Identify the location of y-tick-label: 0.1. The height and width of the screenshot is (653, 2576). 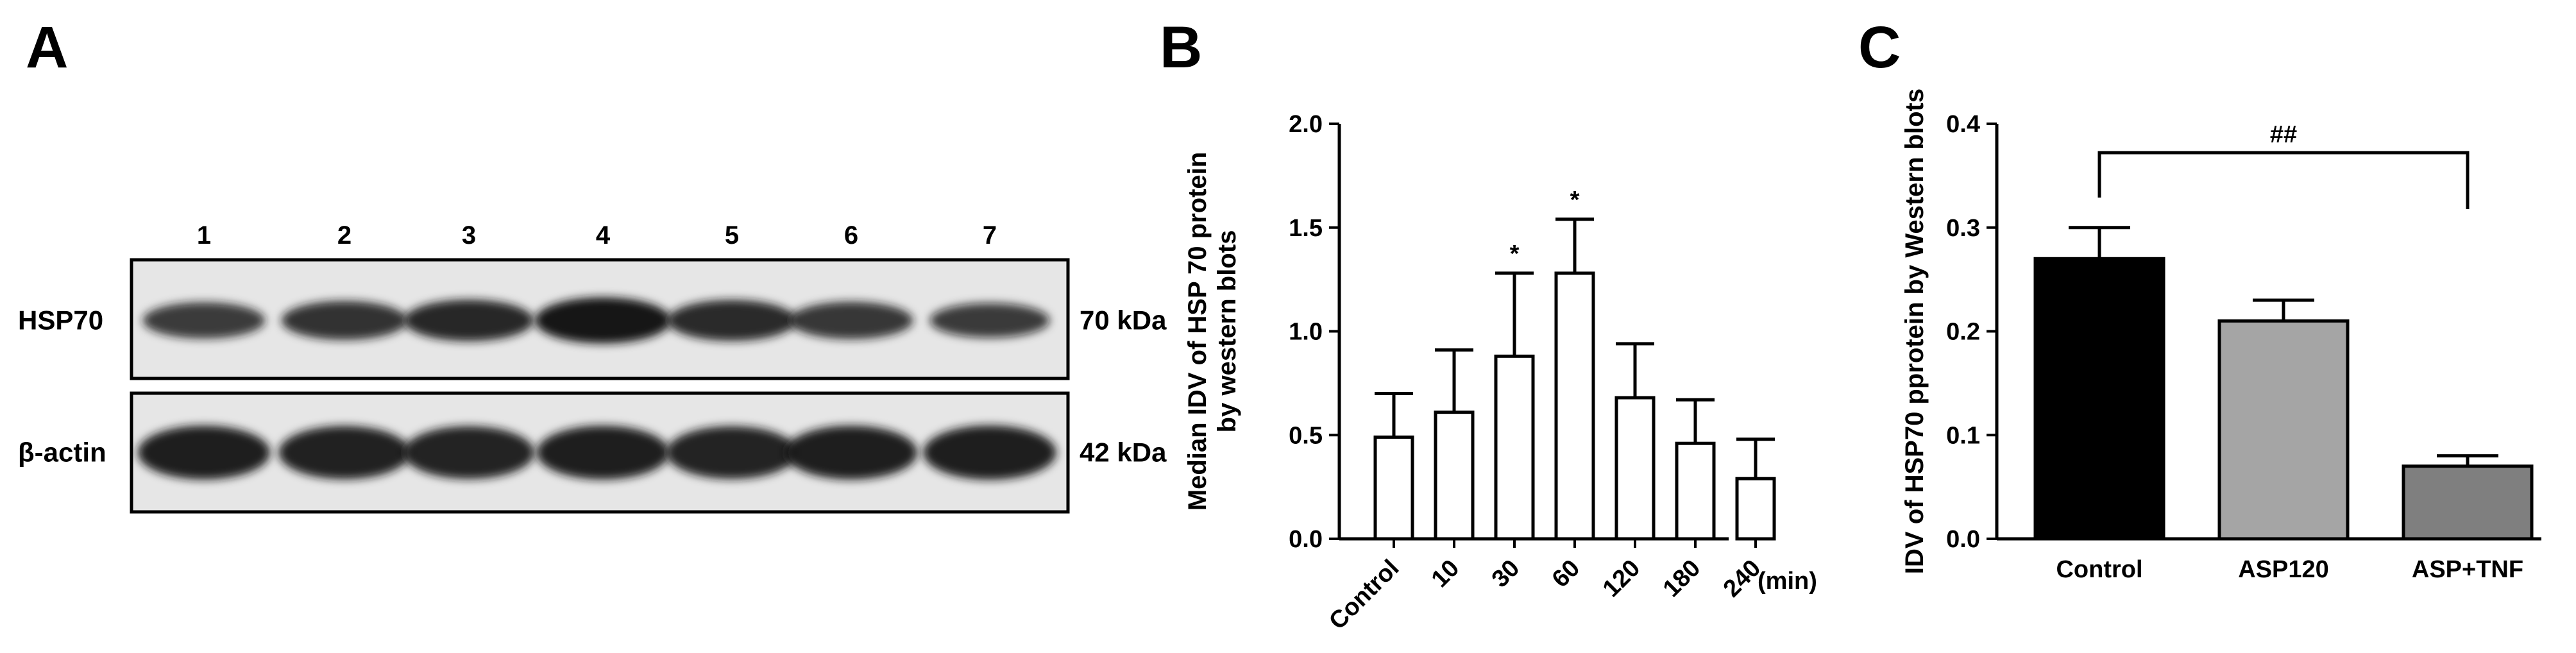
(1963, 436).